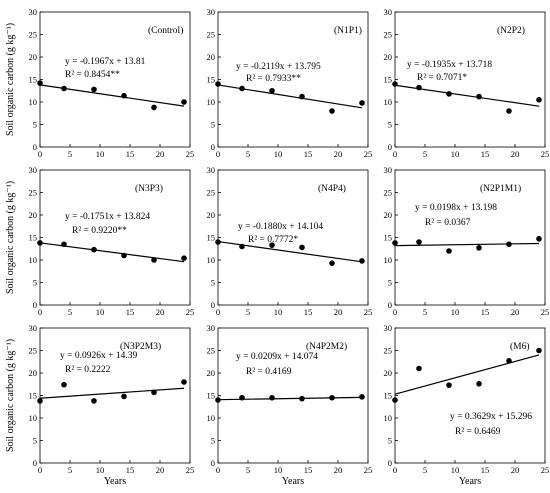  Describe the element at coordinates (115, 237) in the screenshot. I see `plot-frame` at that location.